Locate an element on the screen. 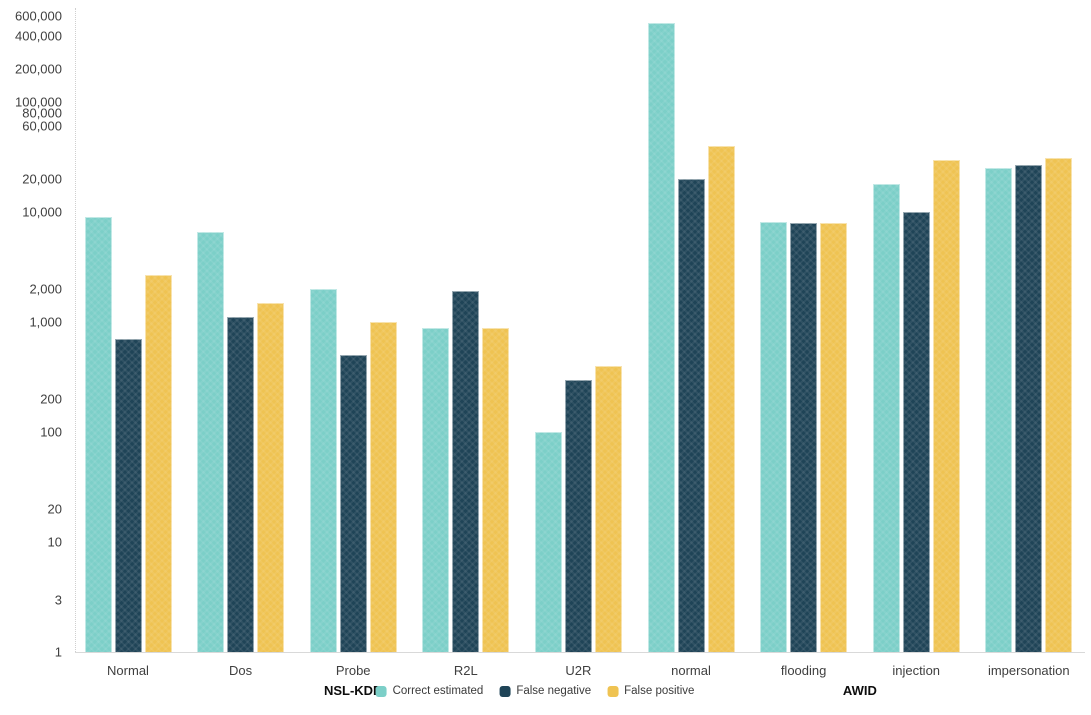 The width and height of the screenshot is (1091, 715). dataset-label-nsl-kdd: NSL-KDD is located at coordinates (353, 690).